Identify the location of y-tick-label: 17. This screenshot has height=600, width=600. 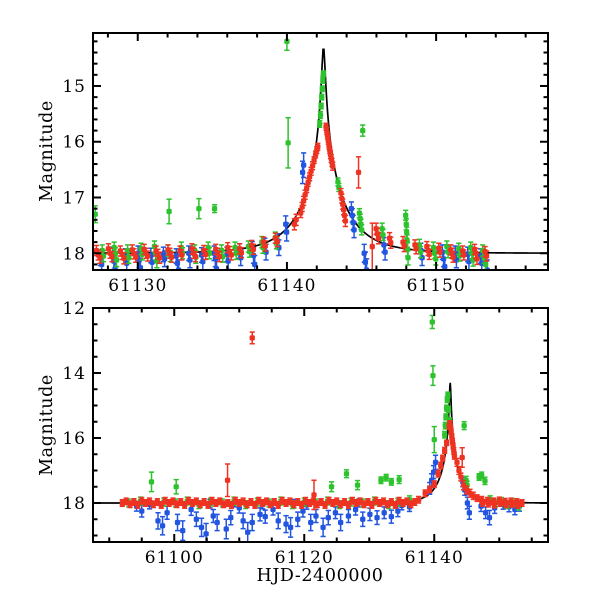
(74, 199).